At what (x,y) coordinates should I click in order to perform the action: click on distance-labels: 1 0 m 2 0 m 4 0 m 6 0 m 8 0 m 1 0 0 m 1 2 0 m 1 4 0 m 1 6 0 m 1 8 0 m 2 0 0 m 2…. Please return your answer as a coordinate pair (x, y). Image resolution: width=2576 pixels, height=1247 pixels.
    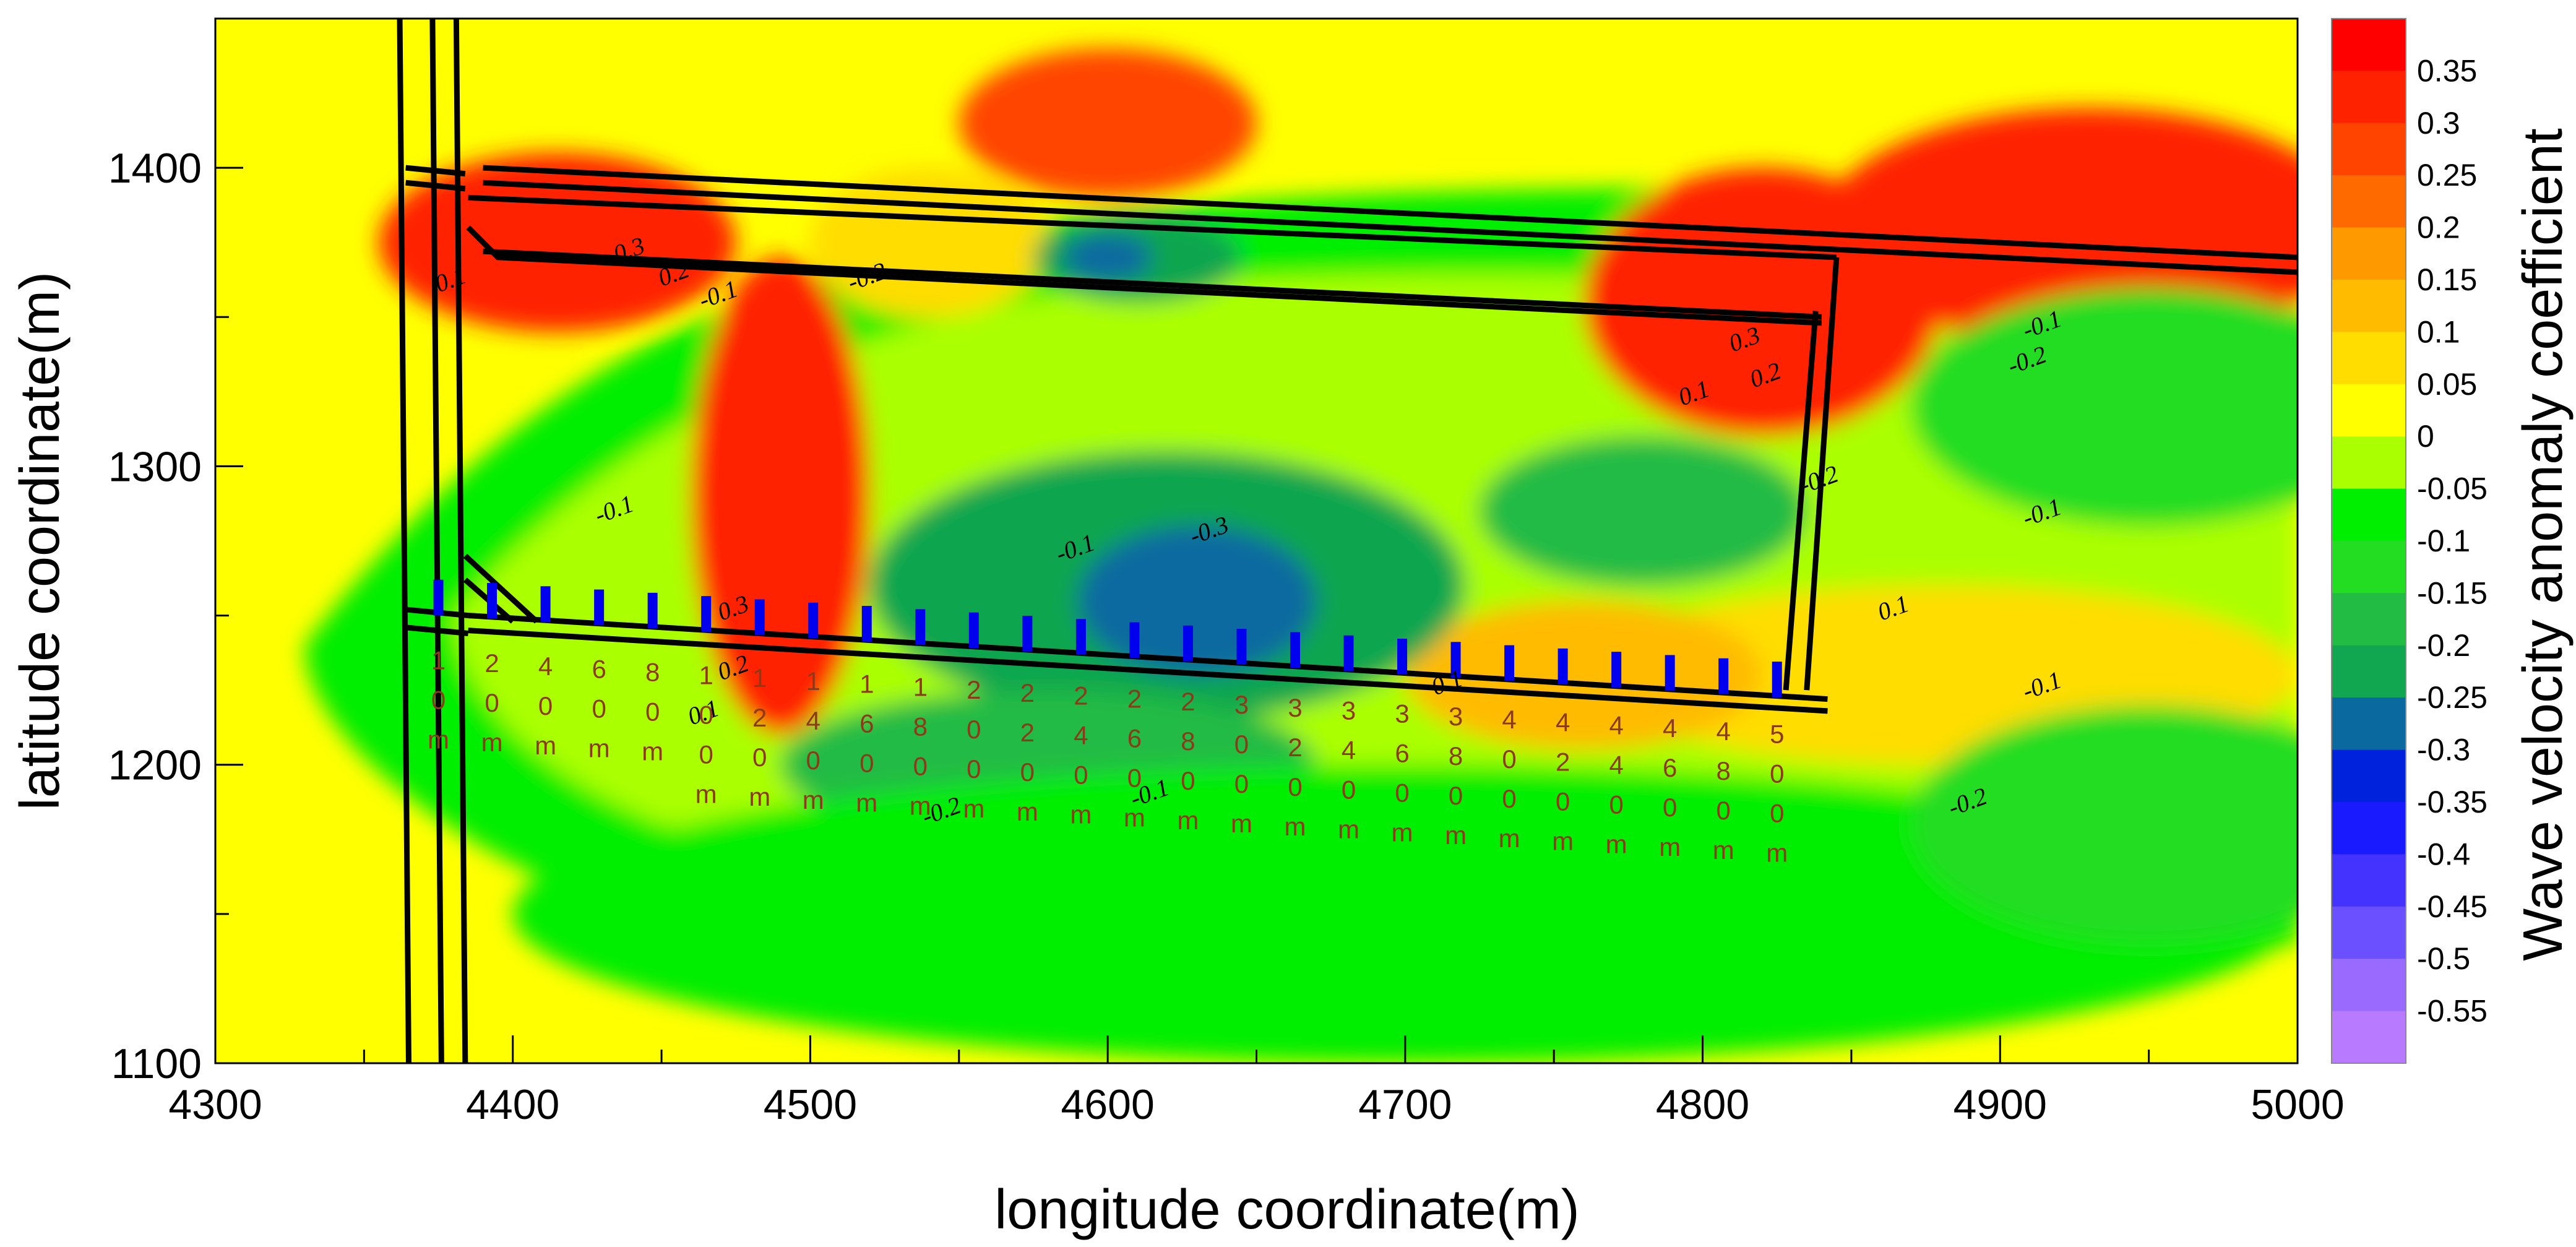
    Looking at the image, I should click on (1108, 756).